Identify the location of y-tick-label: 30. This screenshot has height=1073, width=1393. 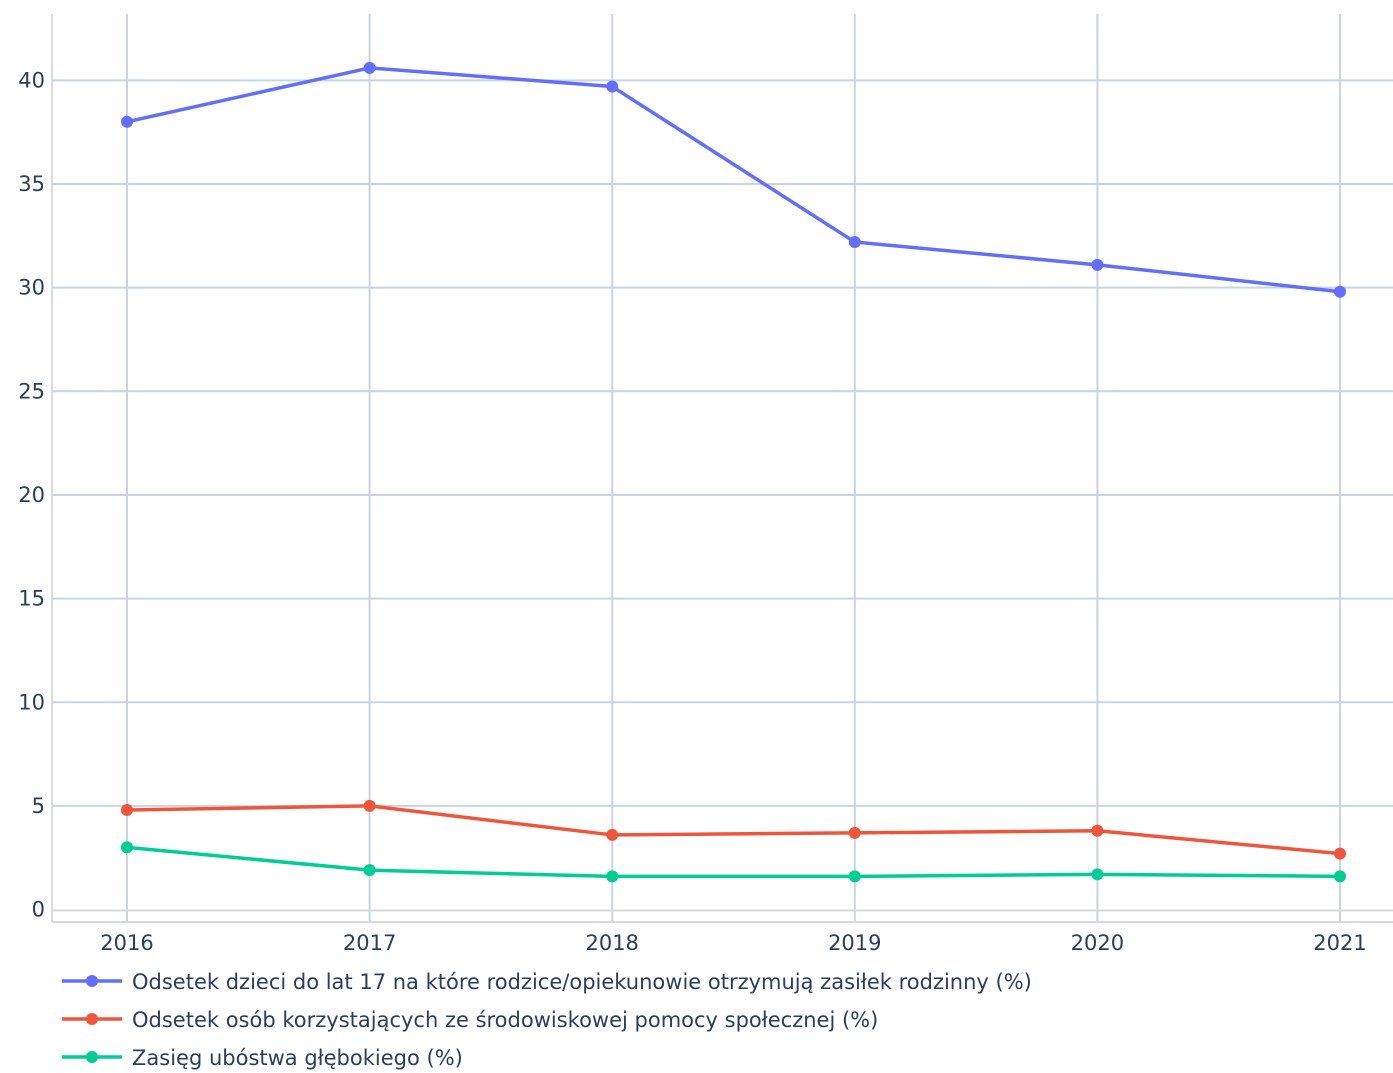
(31, 288).